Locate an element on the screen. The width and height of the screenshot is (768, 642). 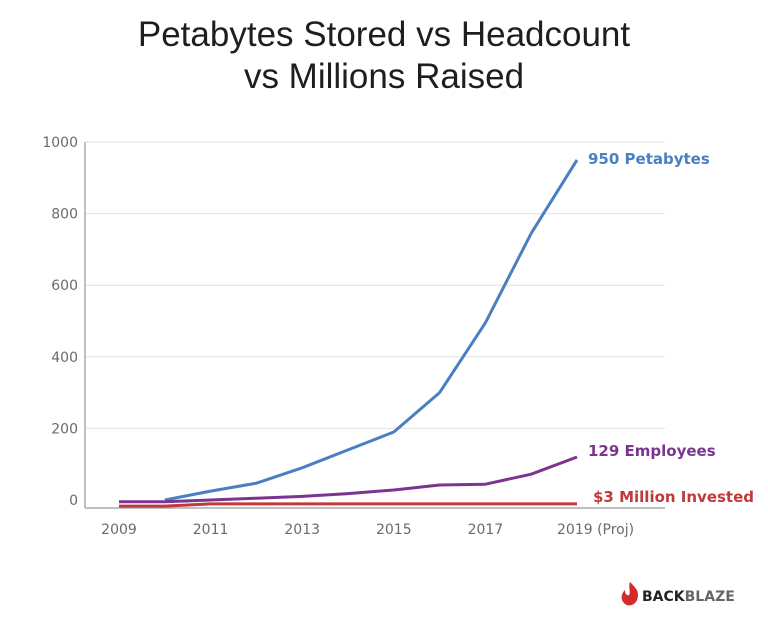
logo-text: BACKBLAZE is located at coordinates (688, 597).